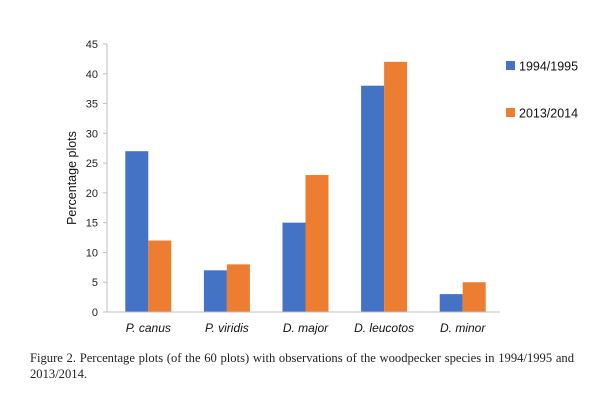  What do you see at coordinates (92, 164) in the screenshot?
I see `y-tick-label: 25` at bounding box center [92, 164].